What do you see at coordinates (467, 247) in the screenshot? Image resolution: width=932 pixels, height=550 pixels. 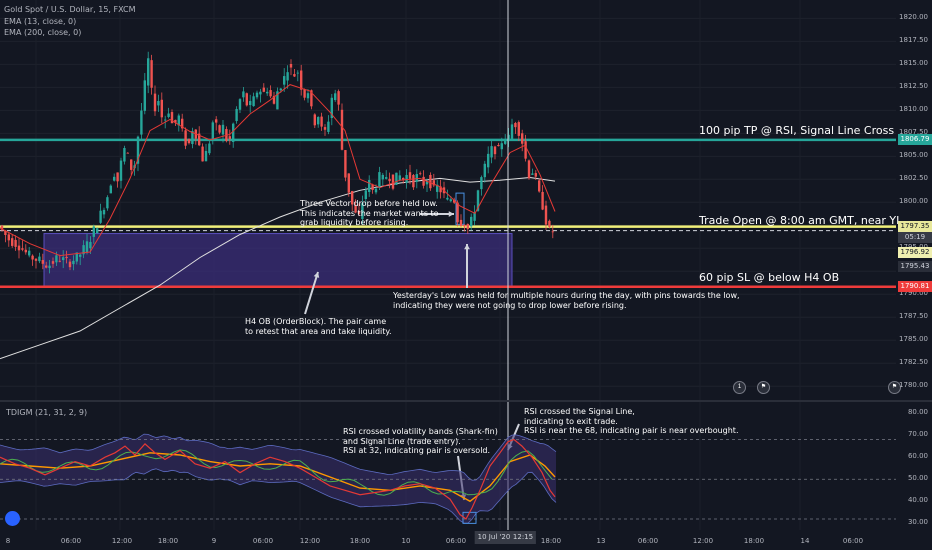 I see `yesterday-low-arrow-head` at bounding box center [467, 247].